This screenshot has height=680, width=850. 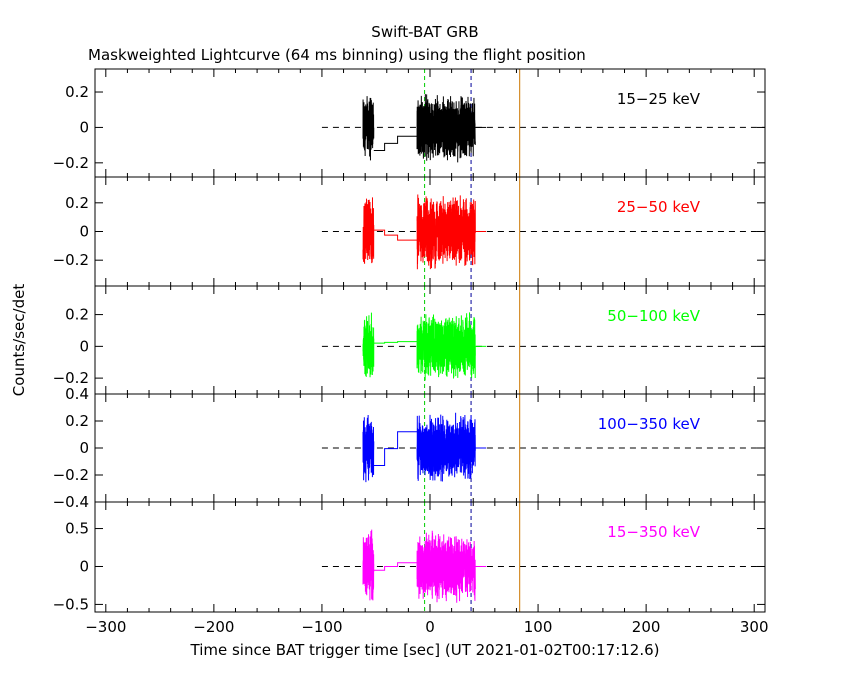 What do you see at coordinates (77, 394) in the screenshot?
I see `y-tick-label: 0.4` at bounding box center [77, 394].